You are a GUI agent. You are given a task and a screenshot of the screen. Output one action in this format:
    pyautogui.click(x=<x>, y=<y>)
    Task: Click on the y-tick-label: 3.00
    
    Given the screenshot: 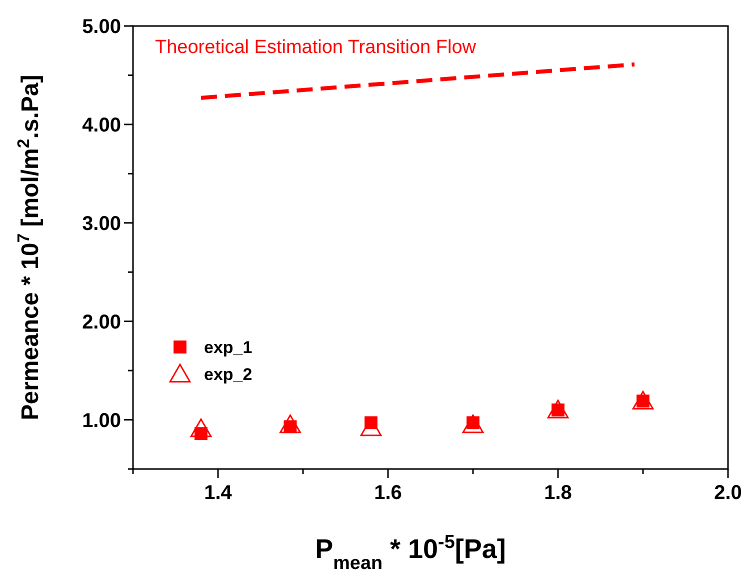 What is the action you would take?
    pyautogui.click(x=101, y=223)
    